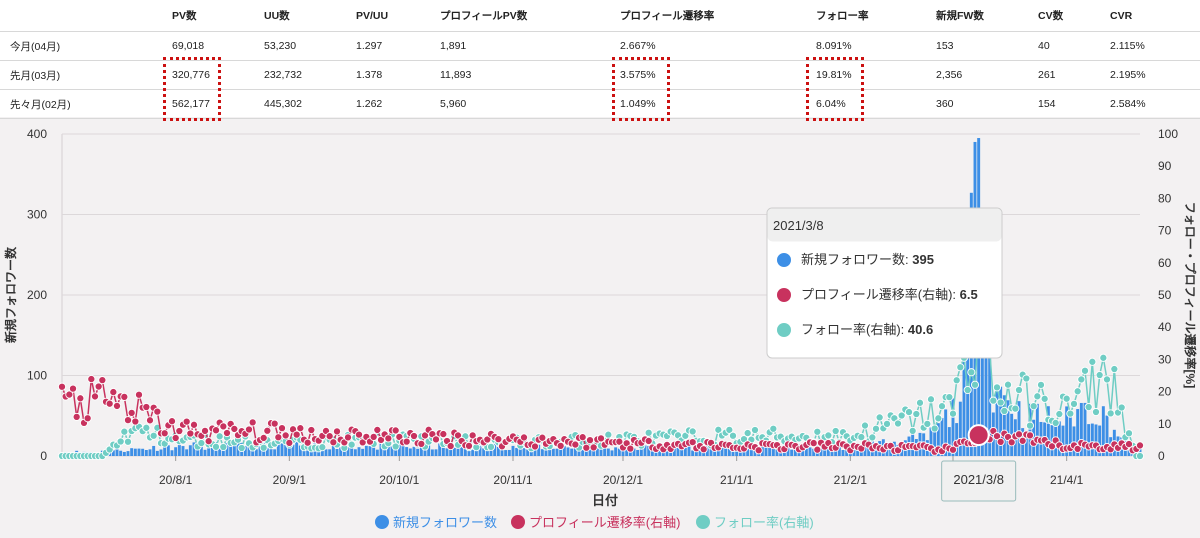  Describe the element at coordinates (436, 522) in the screenshot. I see `legend-item: 新規フォロワー数` at that location.